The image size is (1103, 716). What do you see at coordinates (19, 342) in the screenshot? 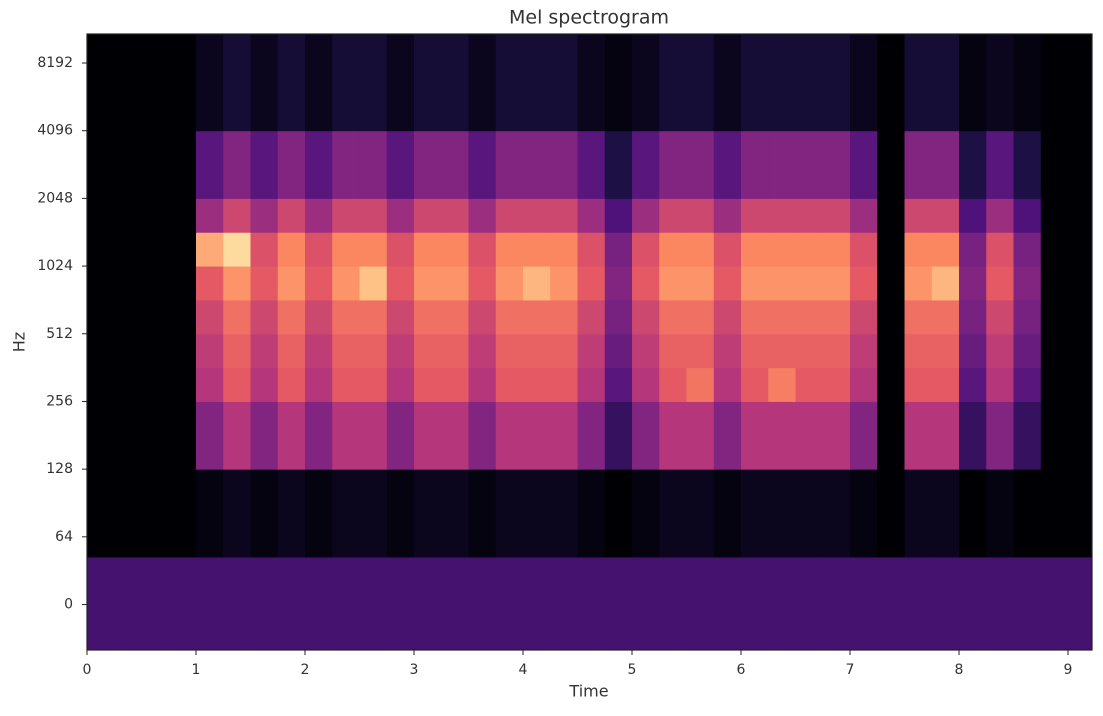
I see `y-axis-label: Hz` at bounding box center [19, 342].